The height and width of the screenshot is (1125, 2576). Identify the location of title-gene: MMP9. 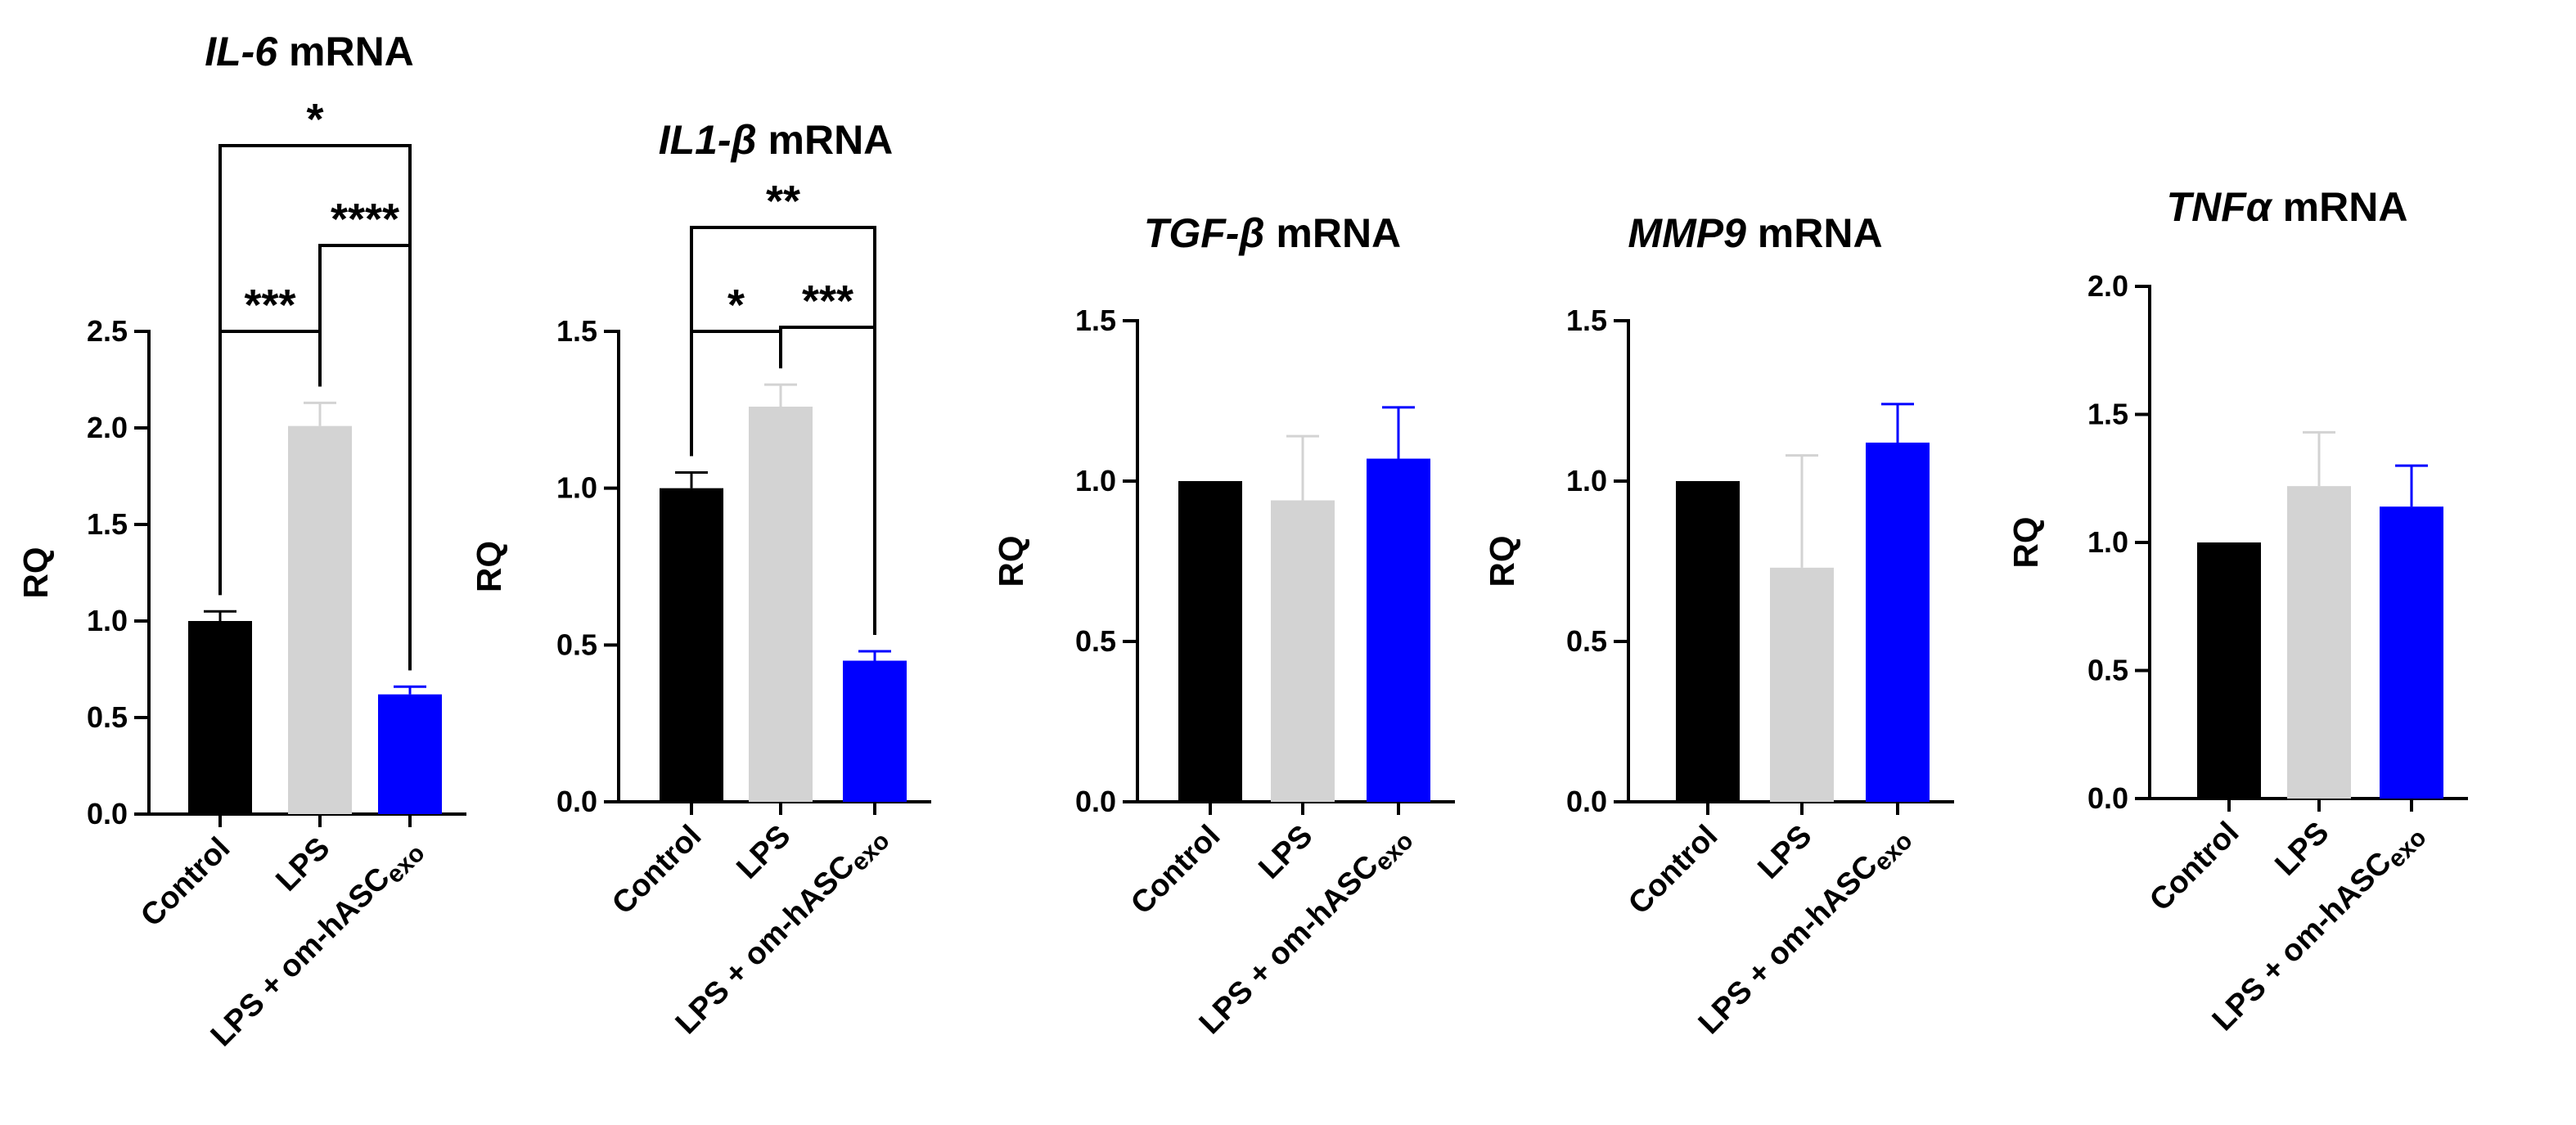
(1687, 233).